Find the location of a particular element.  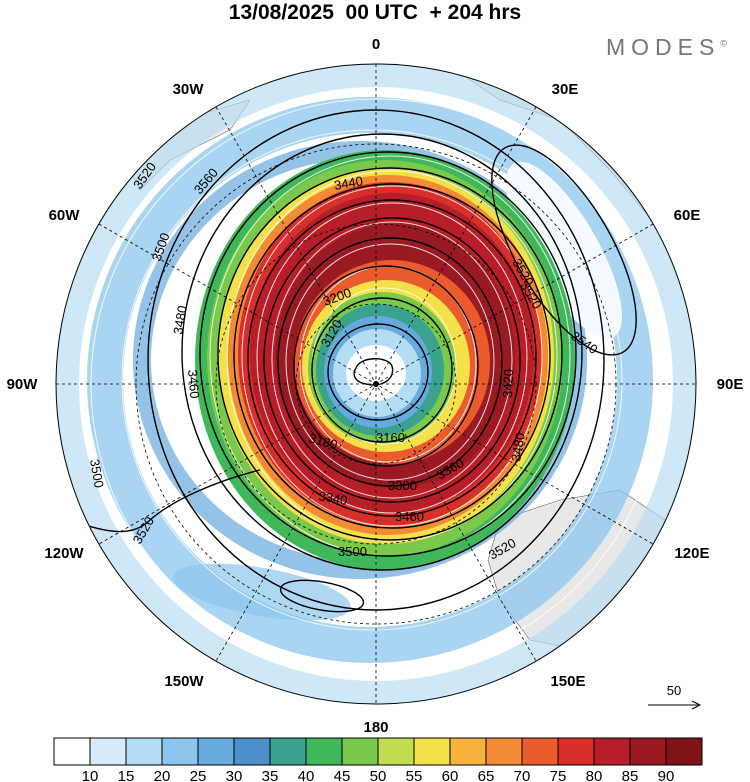

colorbar-tick-label: 65 is located at coordinates (486, 775).